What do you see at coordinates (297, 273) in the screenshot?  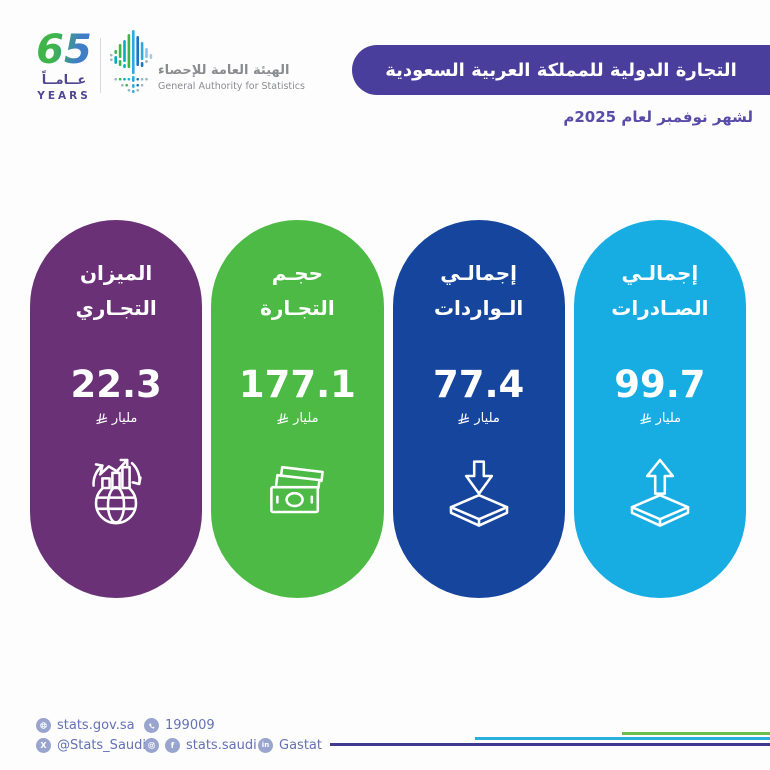 I see `card-title-line: حجـم` at bounding box center [297, 273].